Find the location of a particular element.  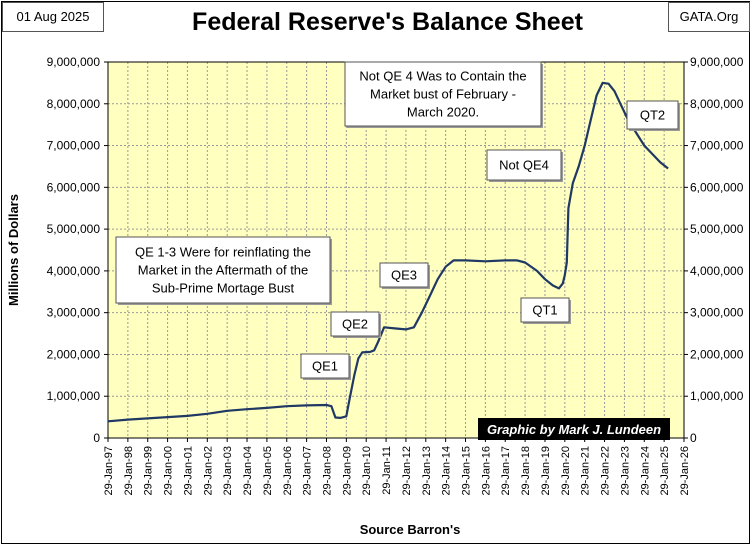

credit-text: Graphic by Mark J. Lundeen is located at coordinates (574, 429).